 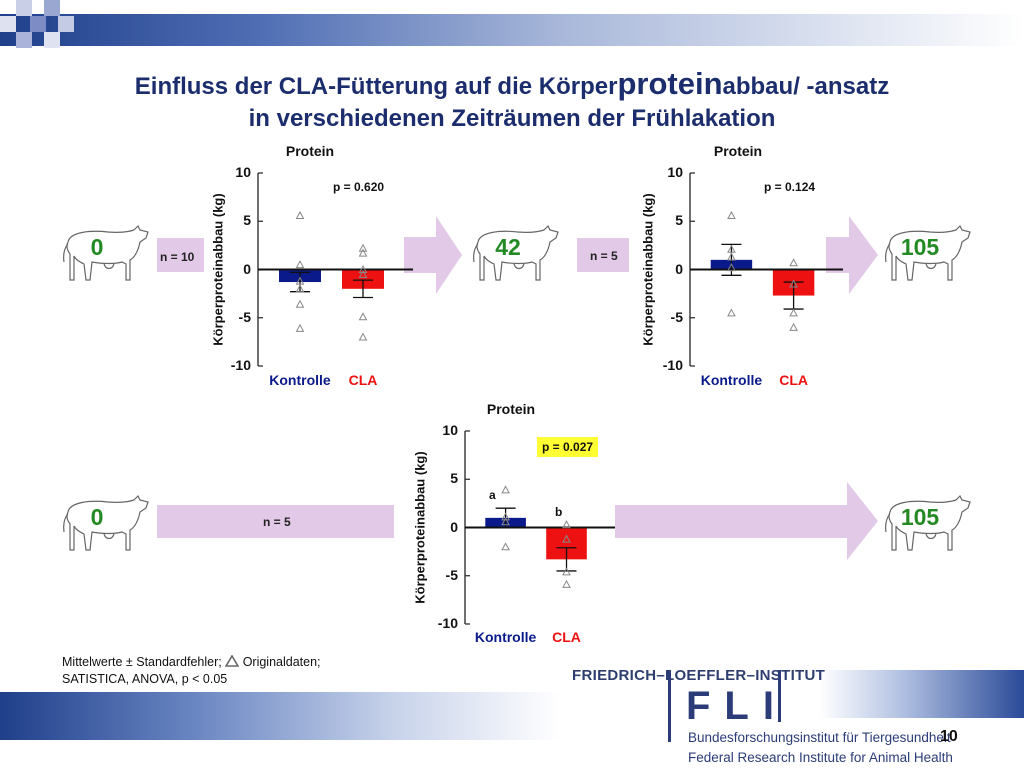 I want to click on page-number: 10, so click(x=949, y=736).